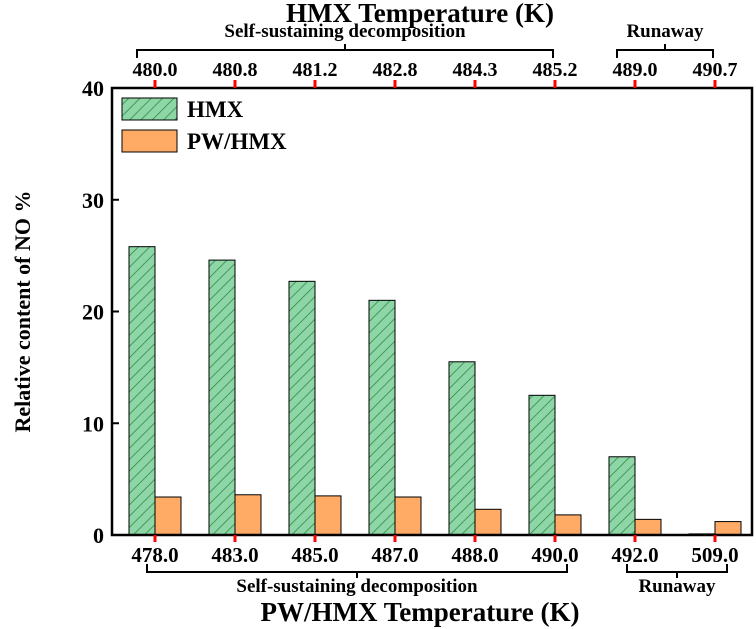 The height and width of the screenshot is (629, 756). What do you see at coordinates (155, 70) in the screenshot?
I see `x-top-tick-label: 480.0` at bounding box center [155, 70].